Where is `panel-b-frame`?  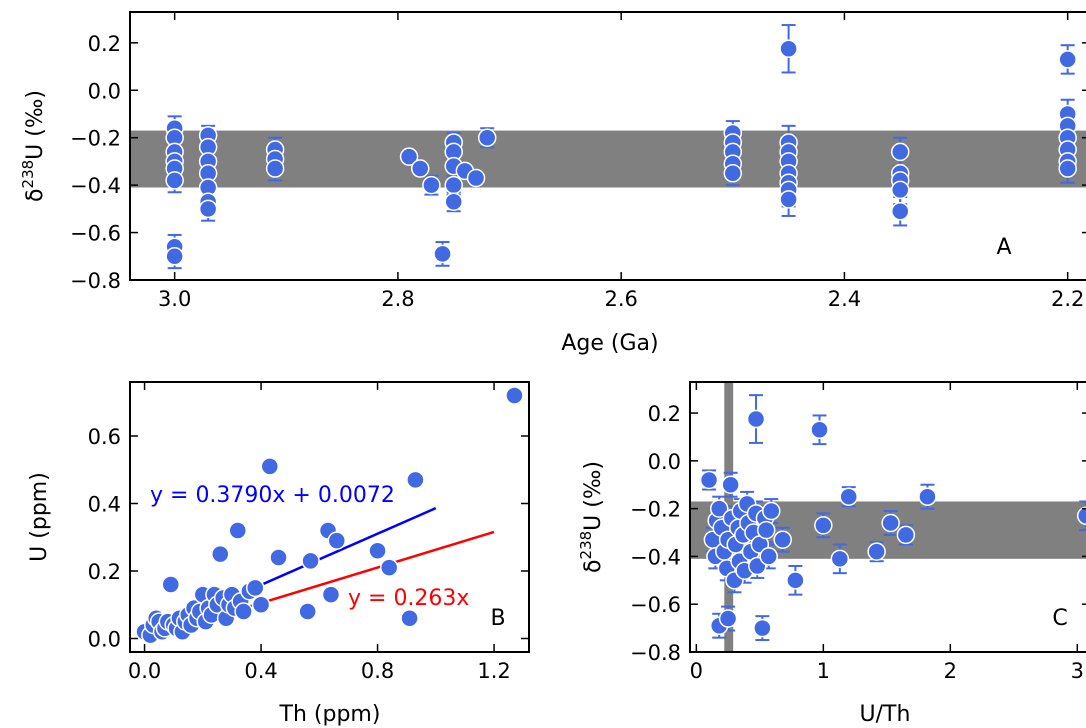 panel-b-frame is located at coordinates (329, 517).